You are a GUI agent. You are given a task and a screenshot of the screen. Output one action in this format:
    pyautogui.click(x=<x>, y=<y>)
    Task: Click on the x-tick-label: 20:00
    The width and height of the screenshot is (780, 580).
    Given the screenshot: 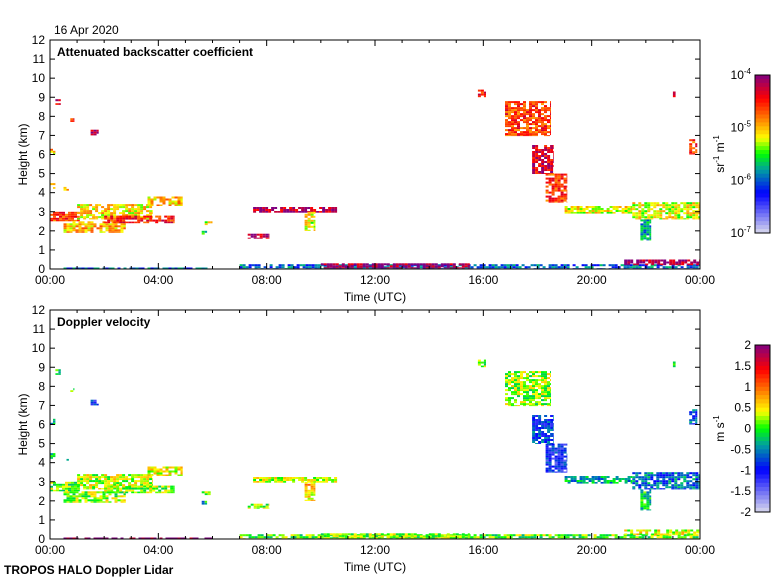 What is the action you would take?
    pyautogui.click(x=592, y=550)
    